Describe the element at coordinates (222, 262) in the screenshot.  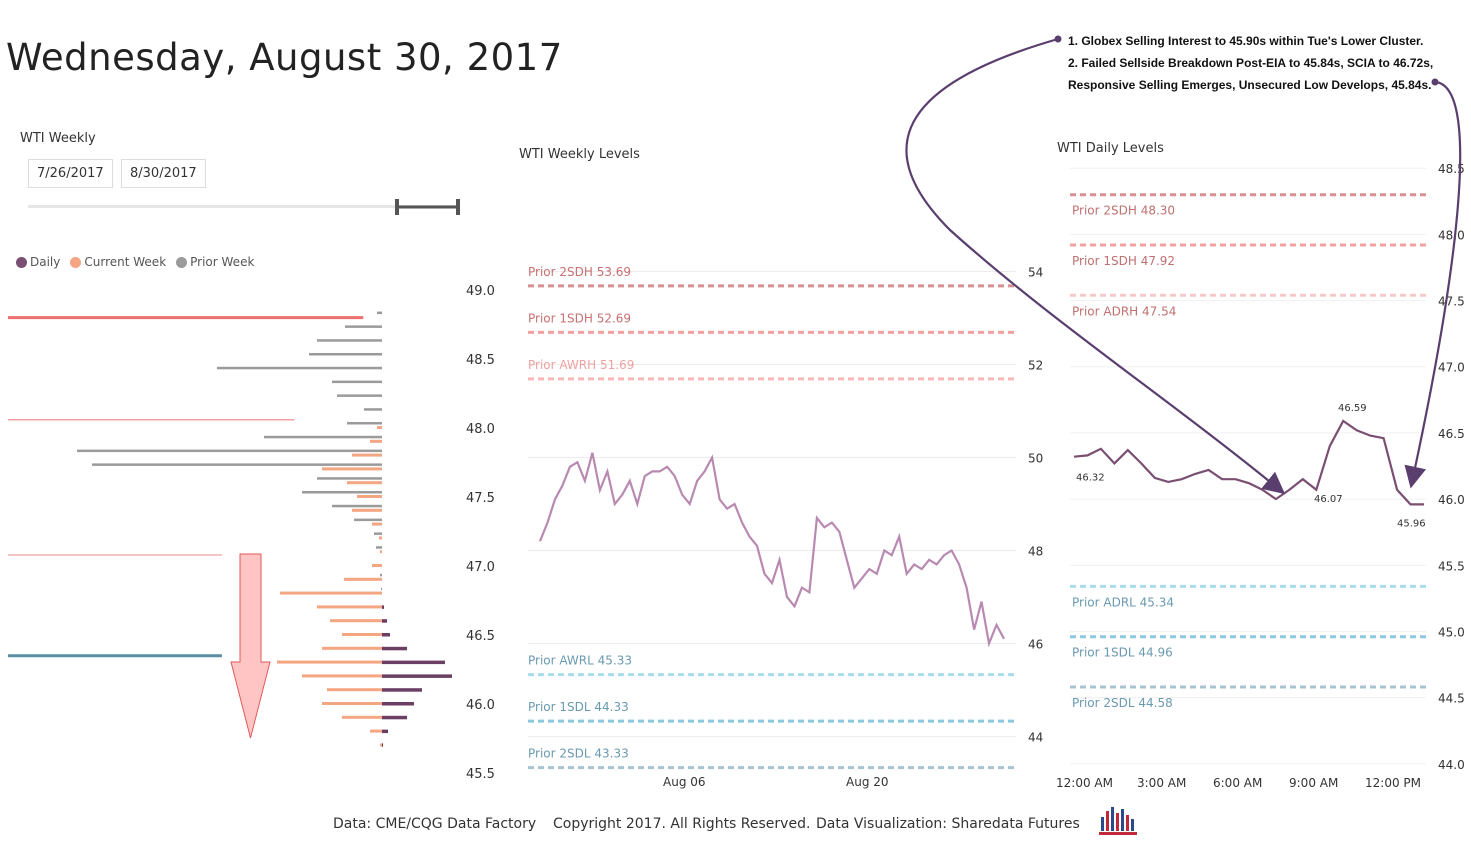
I see `legend-label: Prior Week` at that location.